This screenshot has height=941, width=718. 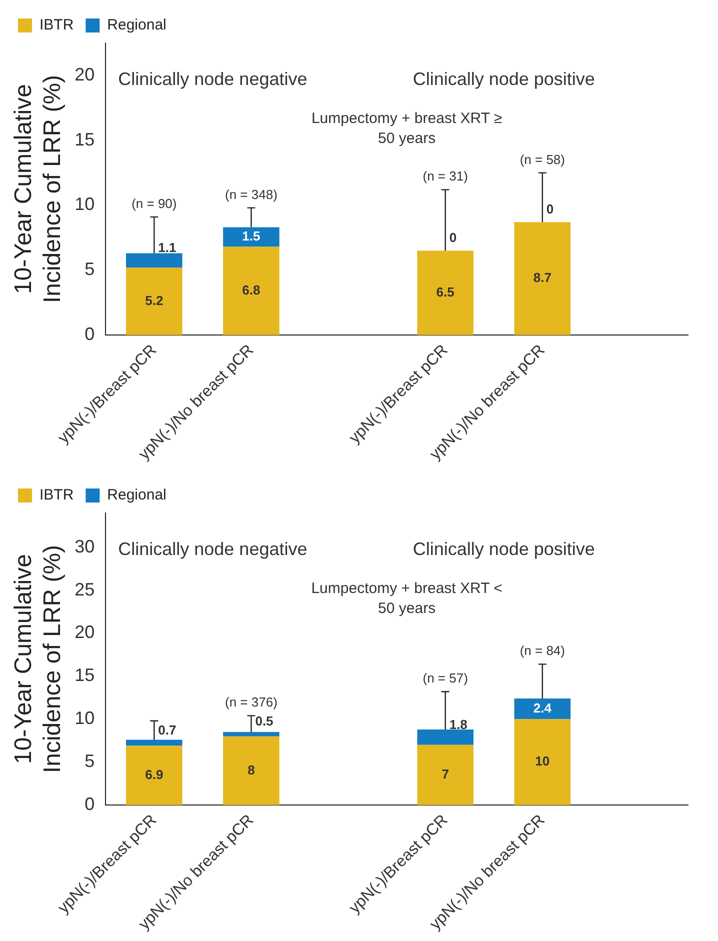 I want to click on annotation: (n = 57), so click(x=445, y=678).